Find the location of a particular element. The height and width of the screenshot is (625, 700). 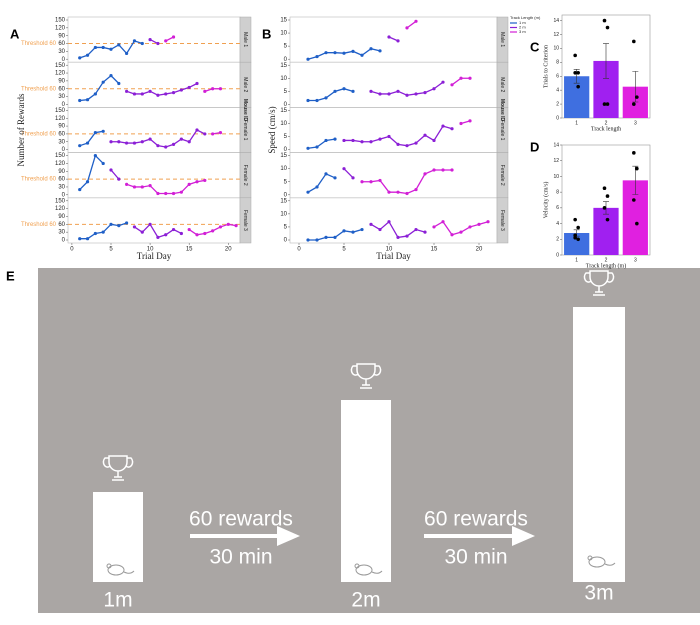

x-tick-label: 2 is located at coordinates (606, 123).